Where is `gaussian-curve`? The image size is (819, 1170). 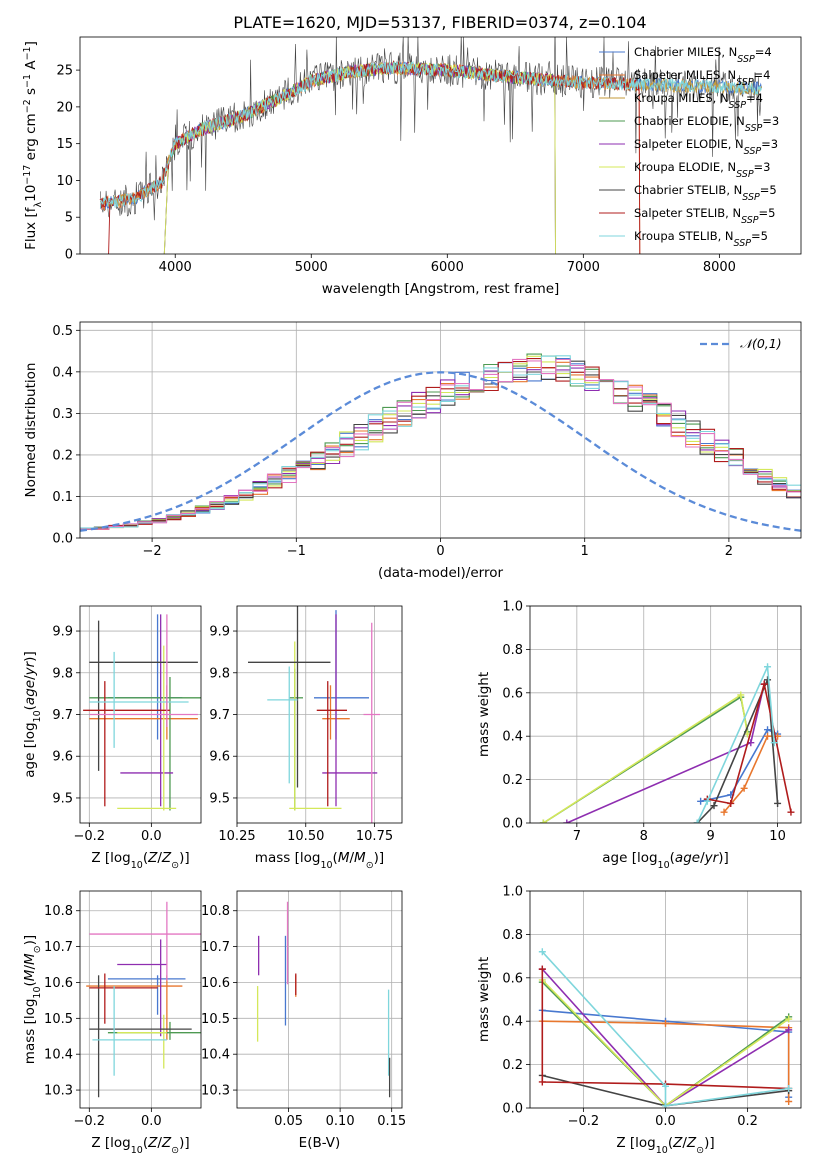 gaussian-curve is located at coordinates (440, 451).